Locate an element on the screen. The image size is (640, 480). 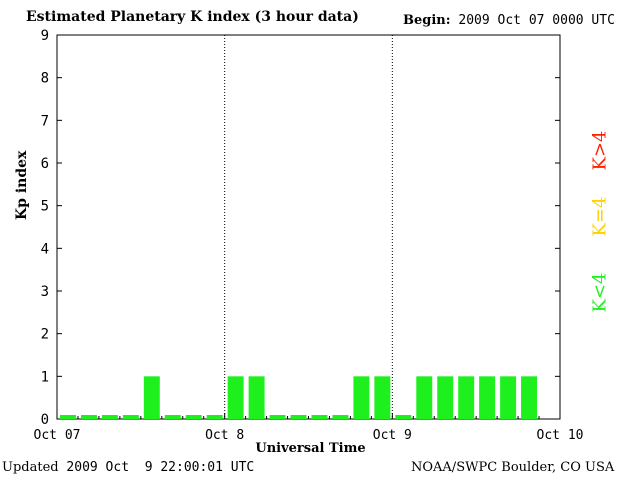
x-tick-label: Oct 9 is located at coordinates (392, 435).